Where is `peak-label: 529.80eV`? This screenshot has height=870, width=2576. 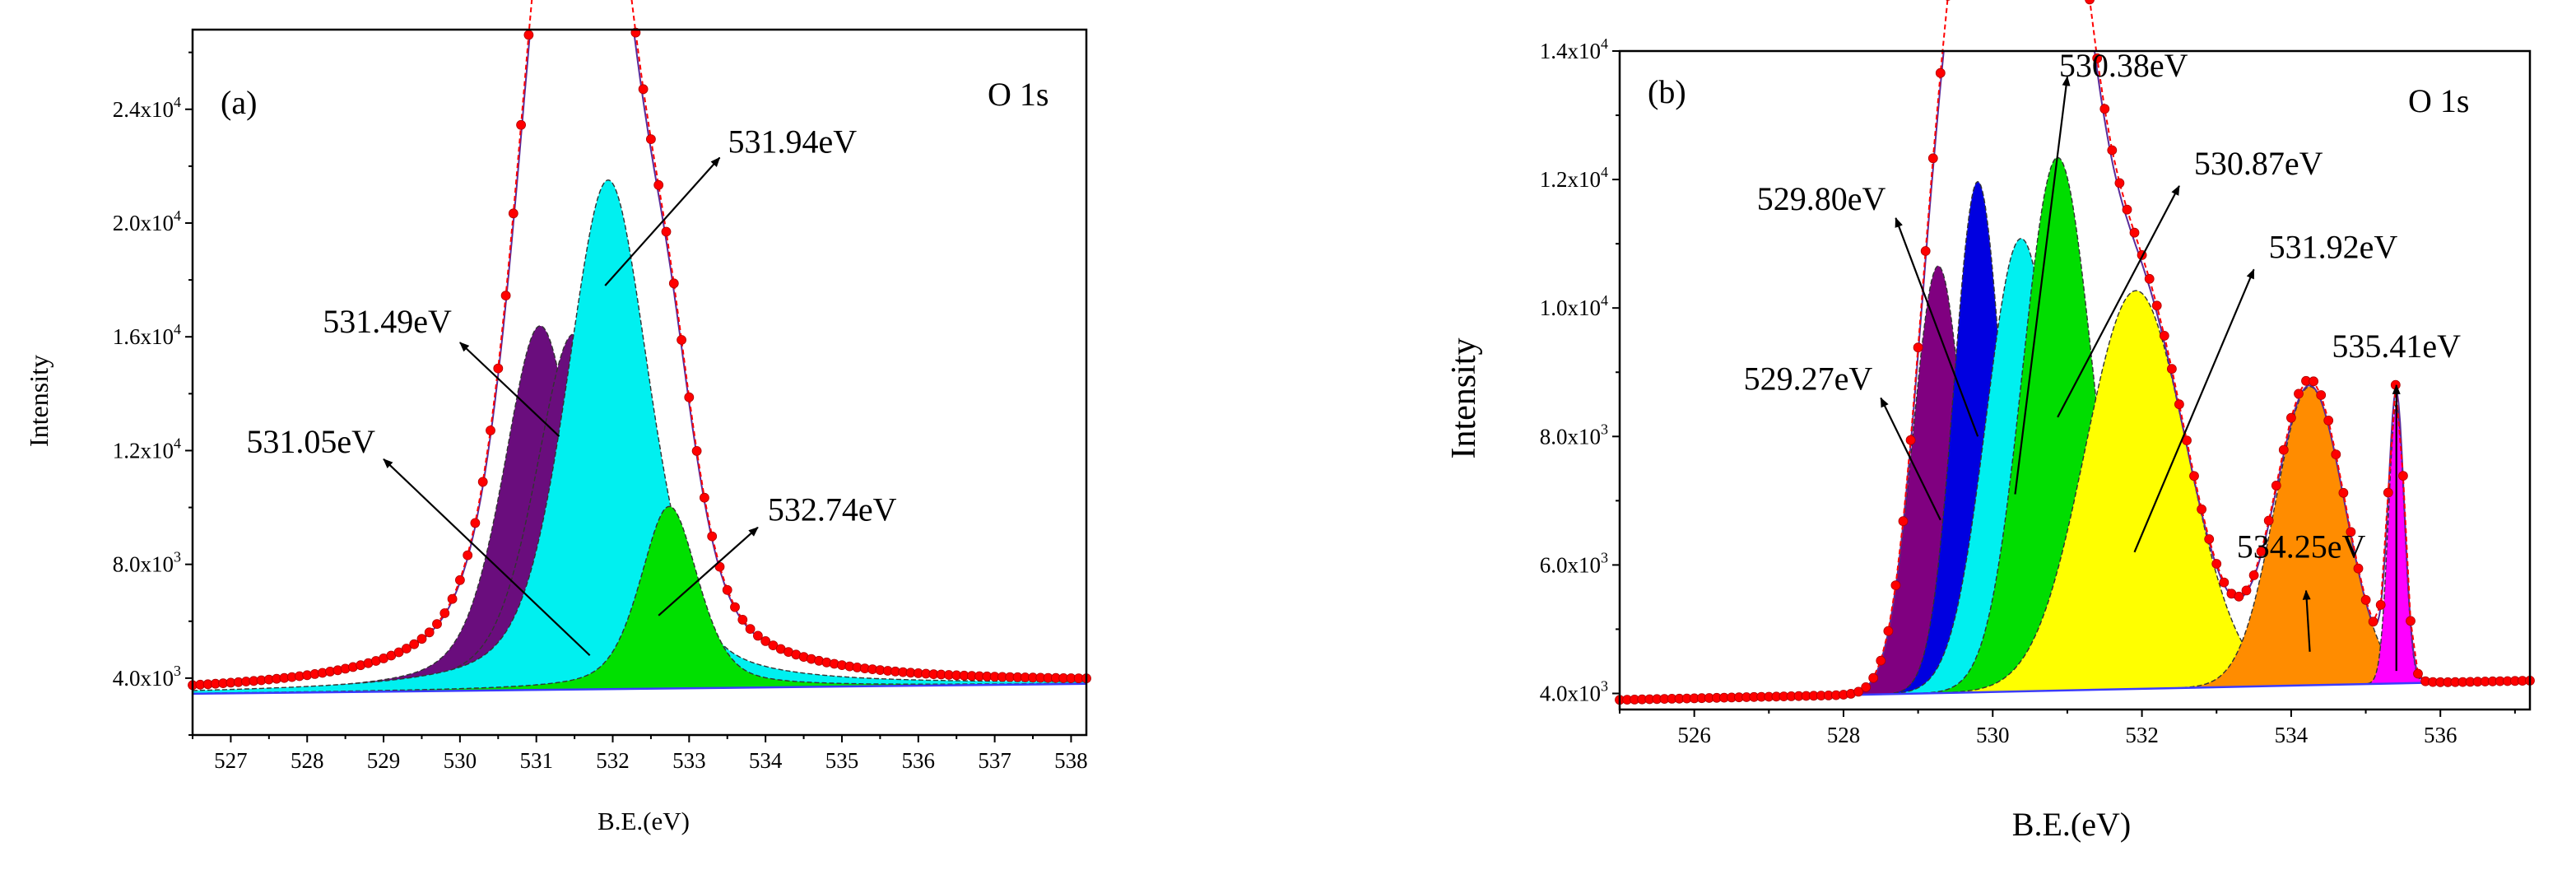
peak-label: 529.80eV is located at coordinates (1821, 198).